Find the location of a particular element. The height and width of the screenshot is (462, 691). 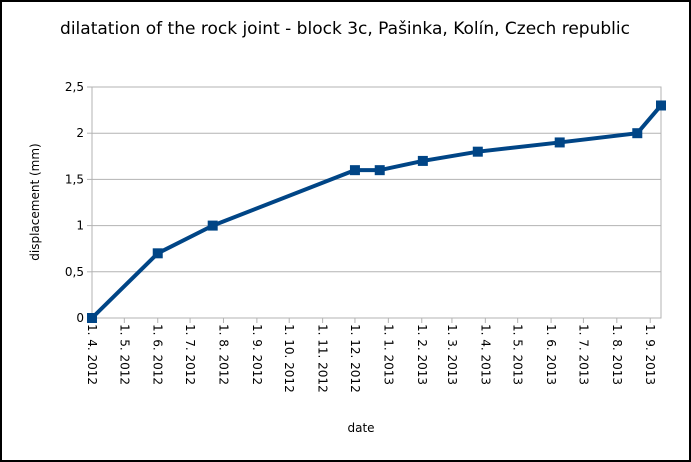

x-tick-label: 1. 6. 2013 is located at coordinates (551, 354).